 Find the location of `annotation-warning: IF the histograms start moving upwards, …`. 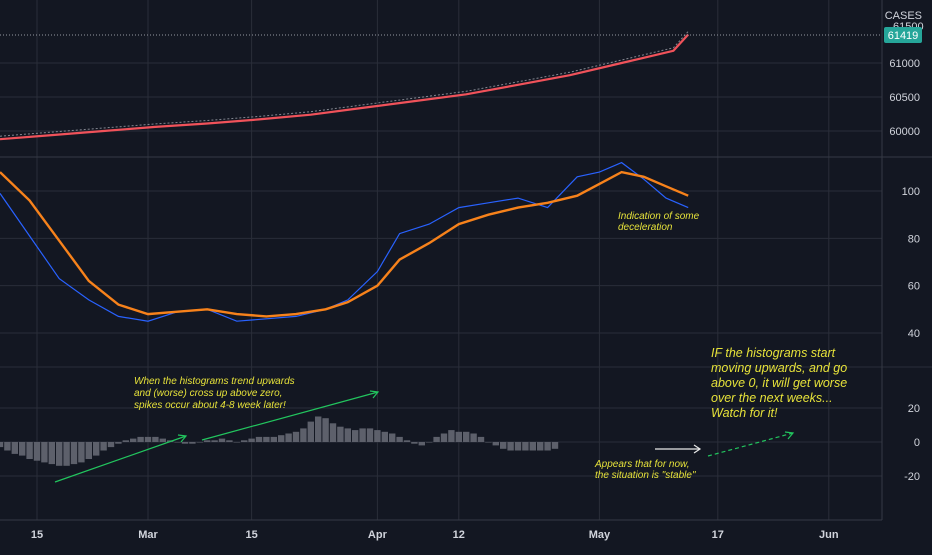

annotation-warning: IF the histograms start moving upwards, … is located at coordinates (781, 383).